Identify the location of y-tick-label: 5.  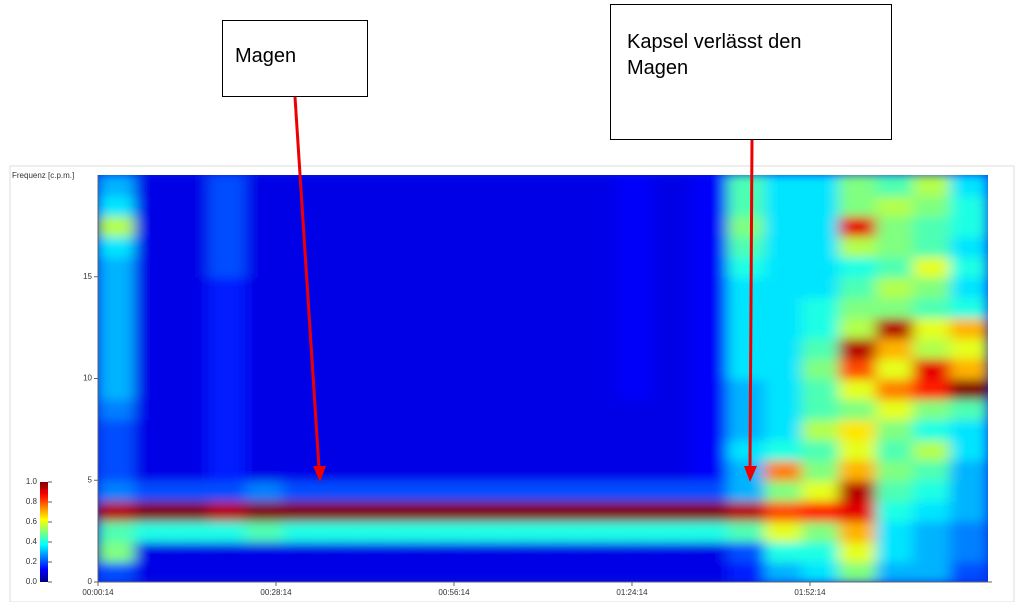
(90, 479).